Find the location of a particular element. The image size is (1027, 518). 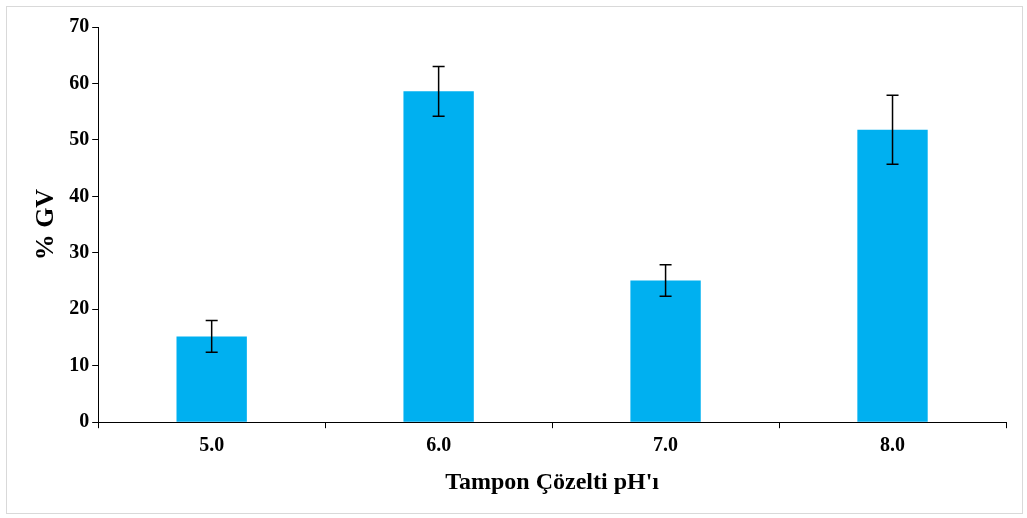

x-tick-label: 8.0 is located at coordinates (893, 444).